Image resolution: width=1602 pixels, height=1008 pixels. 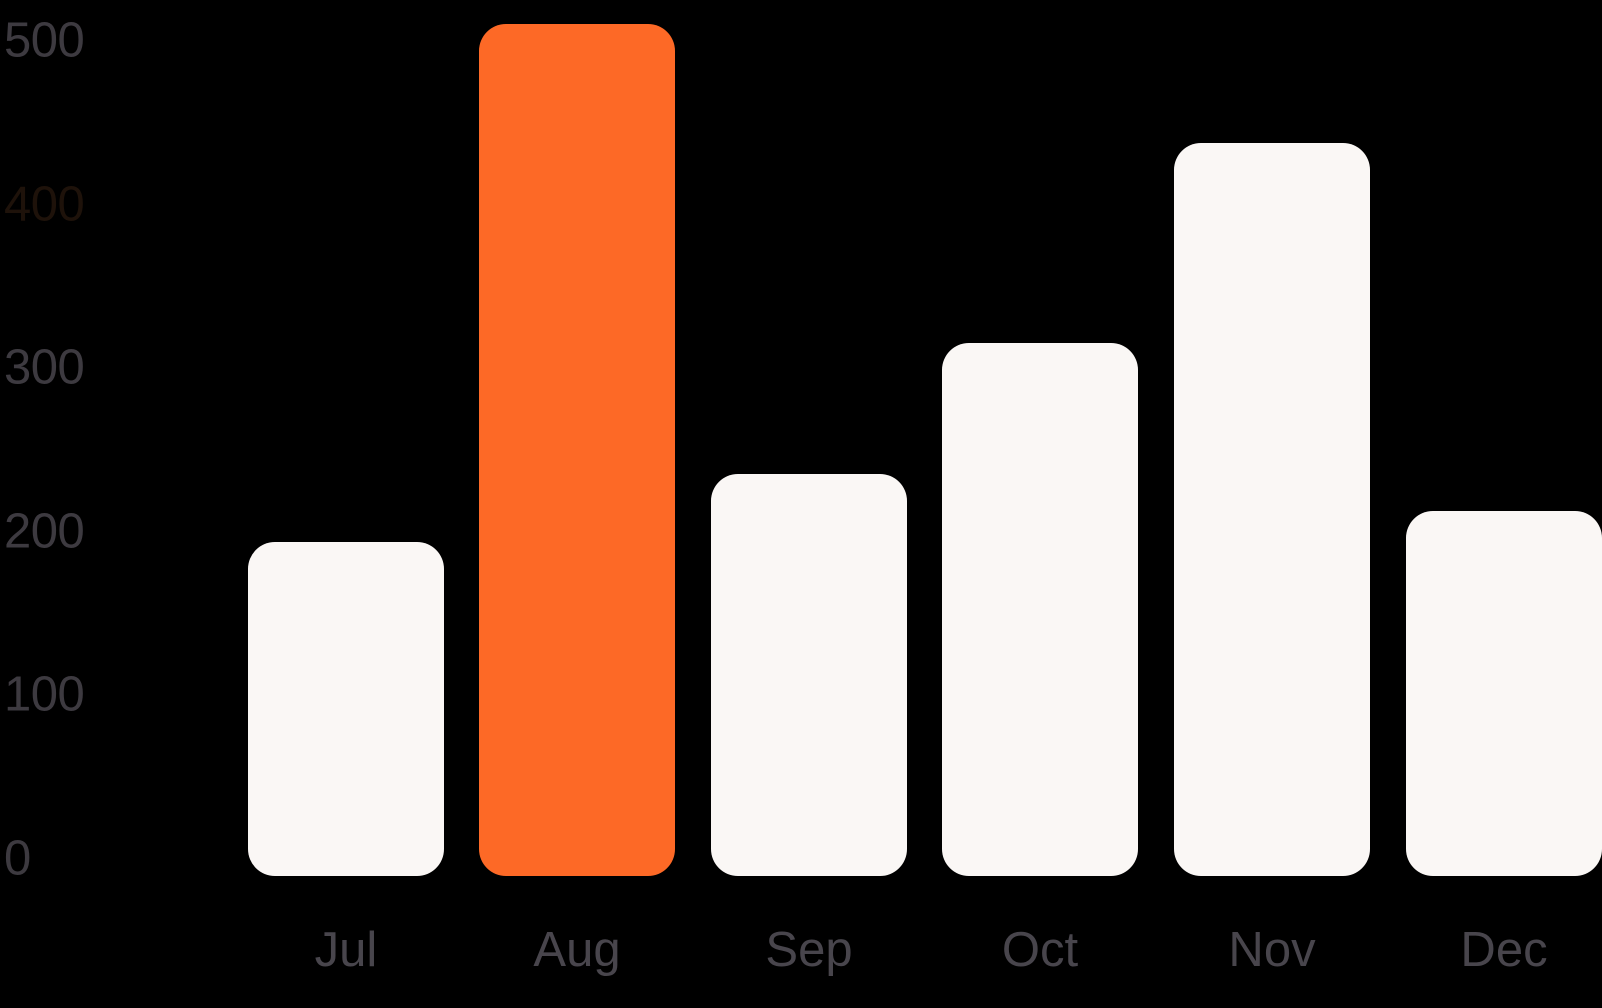 What do you see at coordinates (1272, 950) in the screenshot?
I see `x-axis-label-nov: Nov` at bounding box center [1272, 950].